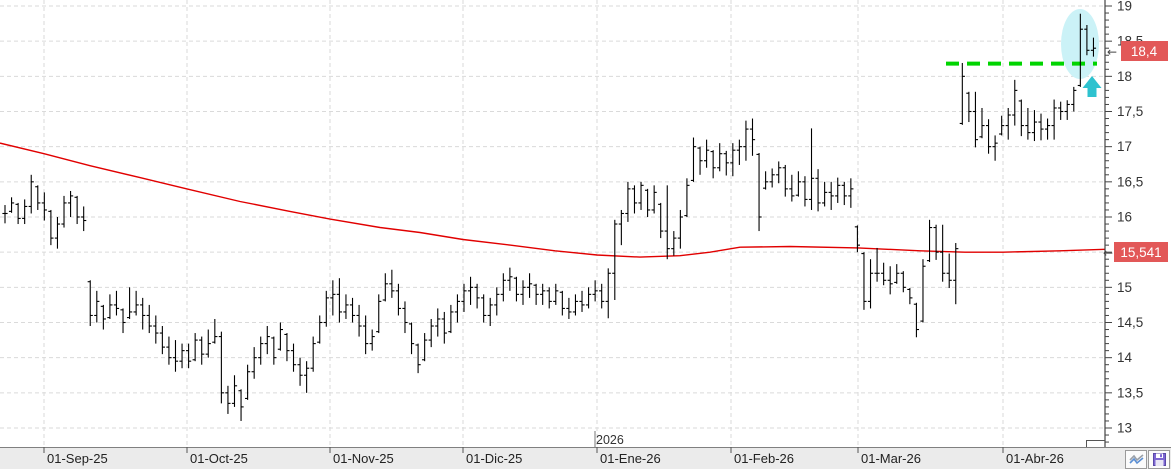 This screenshot has width=1171, height=469. What do you see at coordinates (630, 458) in the screenshot?
I see `svg-text: 01-Ene-26` at bounding box center [630, 458].